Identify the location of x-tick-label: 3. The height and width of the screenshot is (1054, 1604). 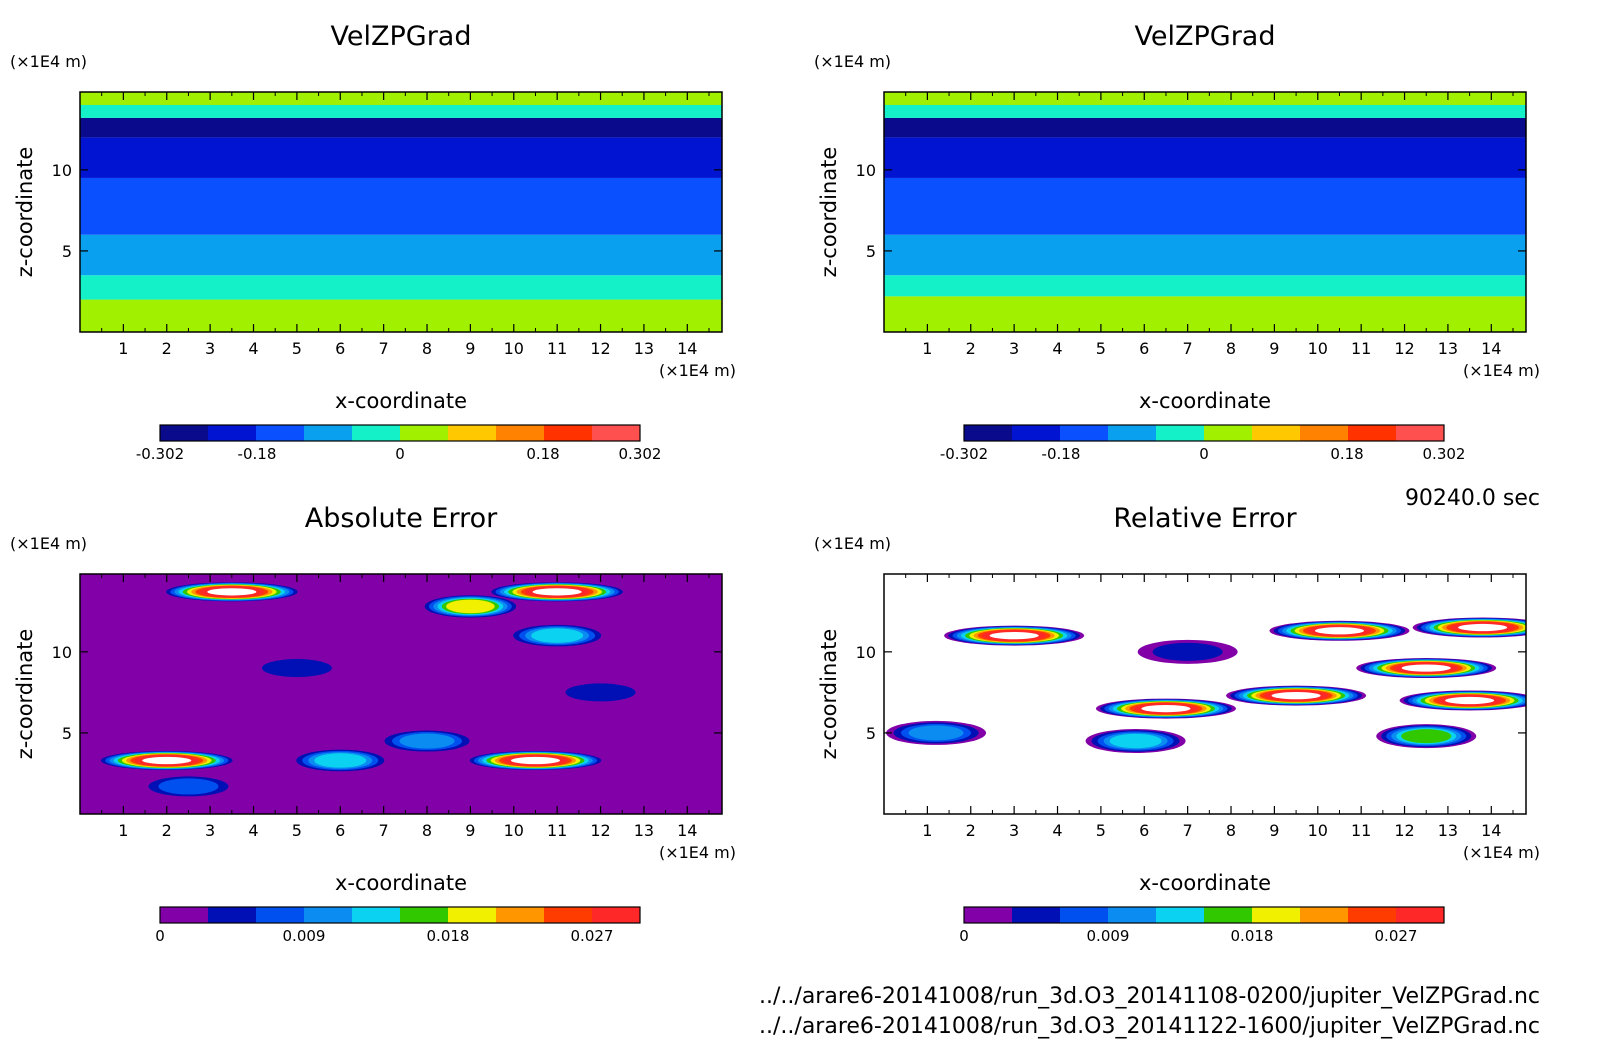
(210, 830).